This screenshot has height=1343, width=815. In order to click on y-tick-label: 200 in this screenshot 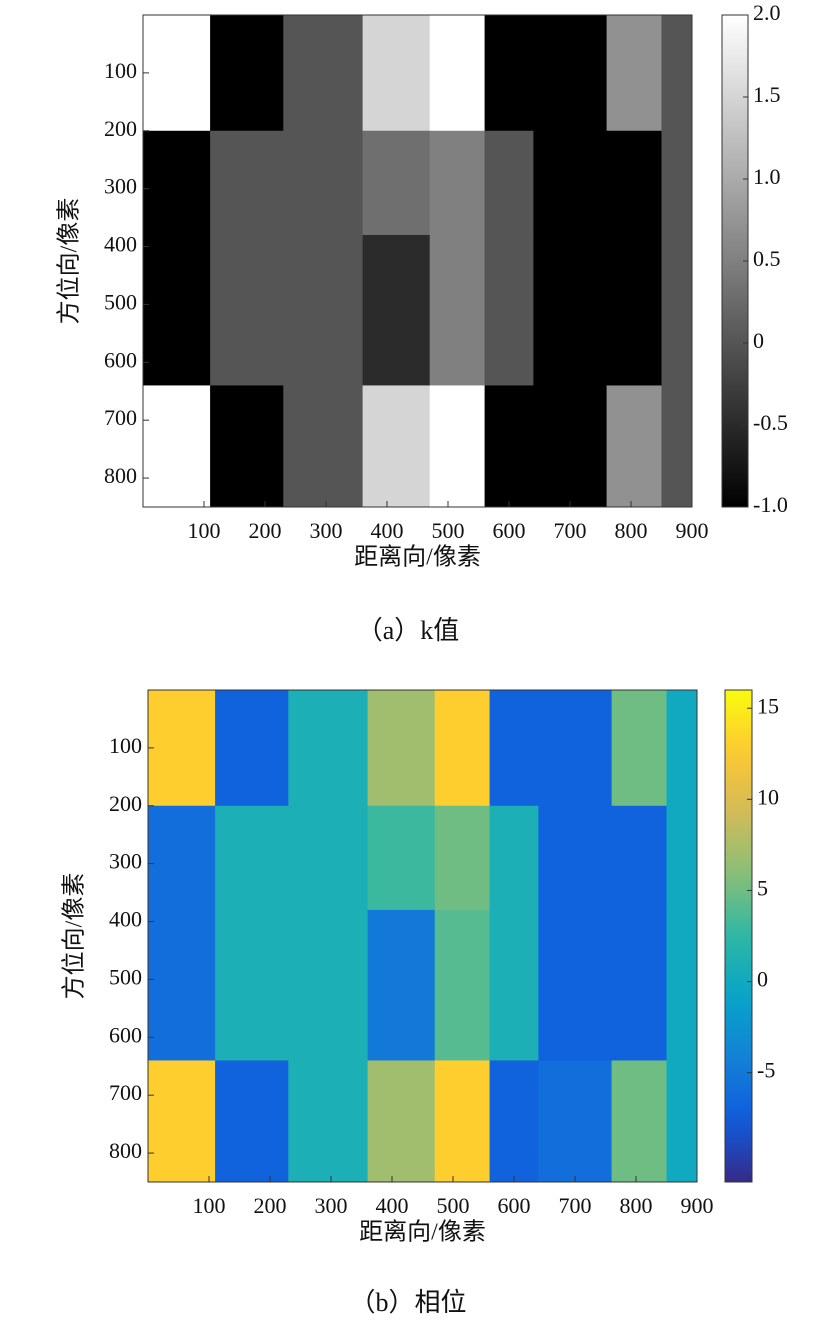, I will do `click(120, 128)`.